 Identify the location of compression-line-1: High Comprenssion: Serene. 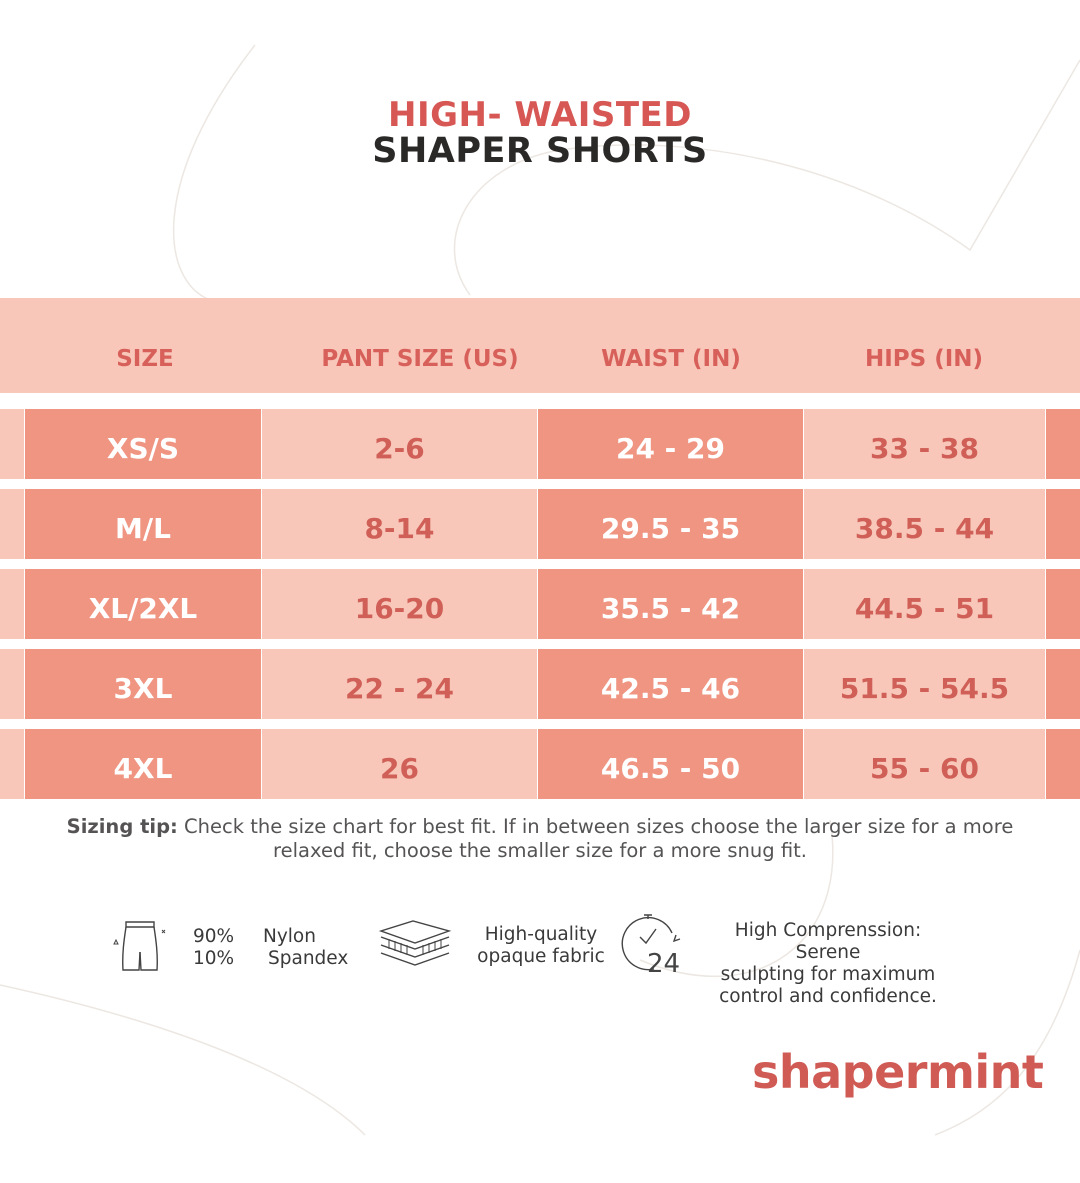
(828, 941).